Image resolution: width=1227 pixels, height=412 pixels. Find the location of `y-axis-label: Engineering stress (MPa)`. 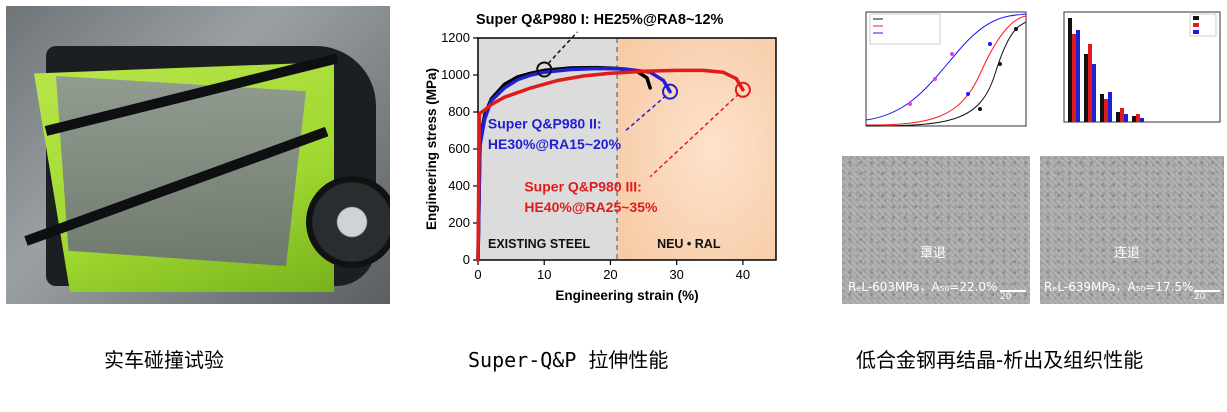

y-axis-label: Engineering stress (MPa) is located at coordinates (431, 149).